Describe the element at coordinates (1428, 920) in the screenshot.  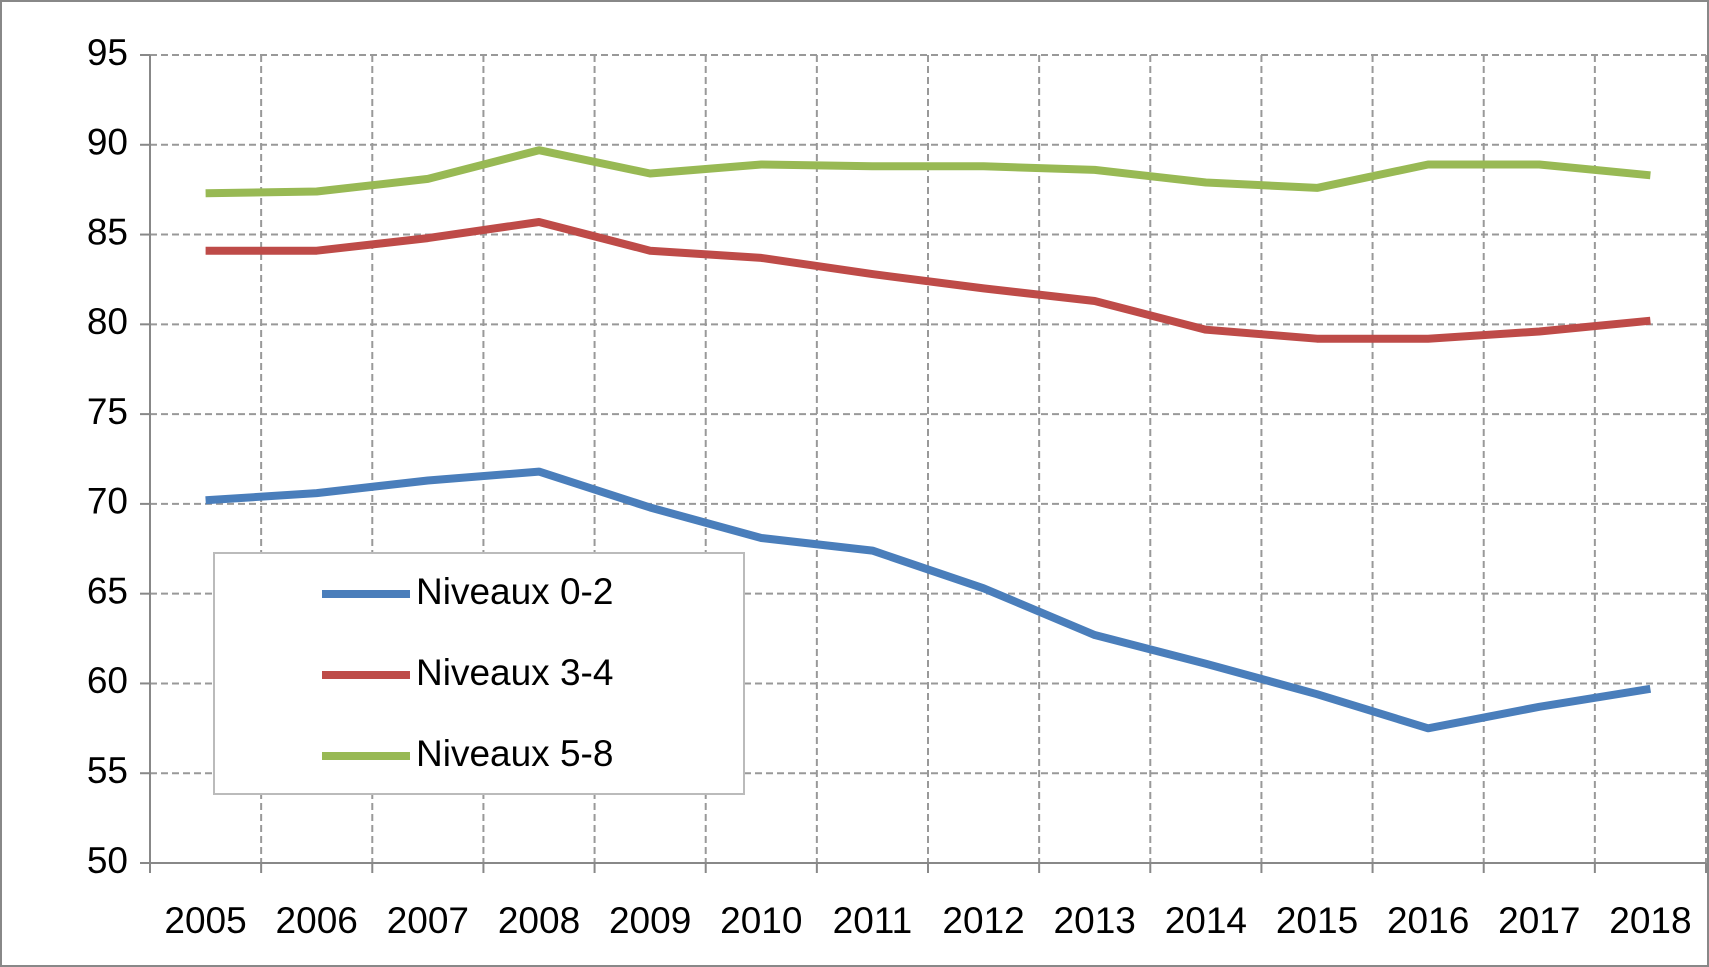
I see `x-tick-label: 2016` at that location.